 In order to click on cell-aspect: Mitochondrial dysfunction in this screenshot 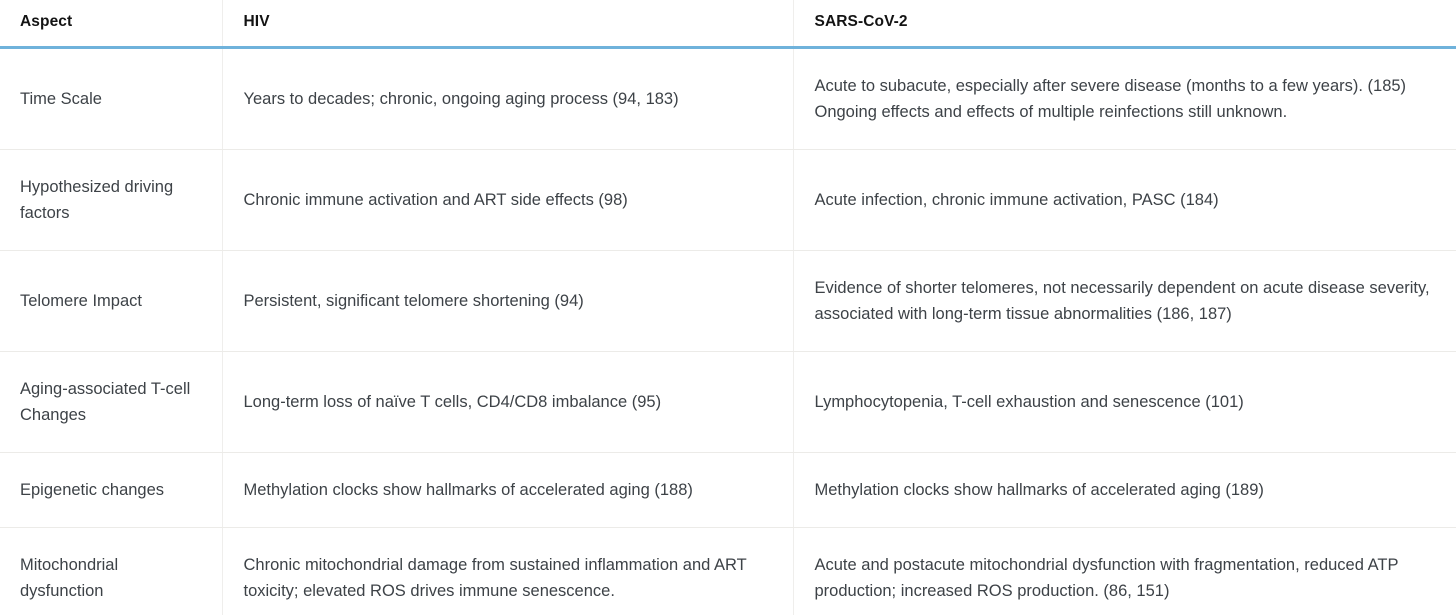, I will do `click(111, 571)`.